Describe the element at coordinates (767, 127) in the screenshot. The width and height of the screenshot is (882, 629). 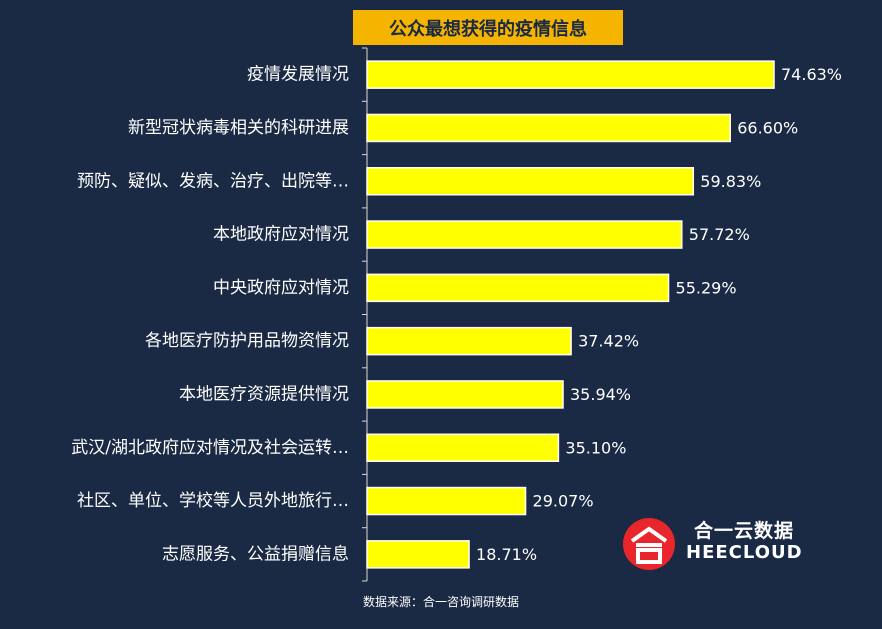
I see `data-label: 66.60%` at that location.